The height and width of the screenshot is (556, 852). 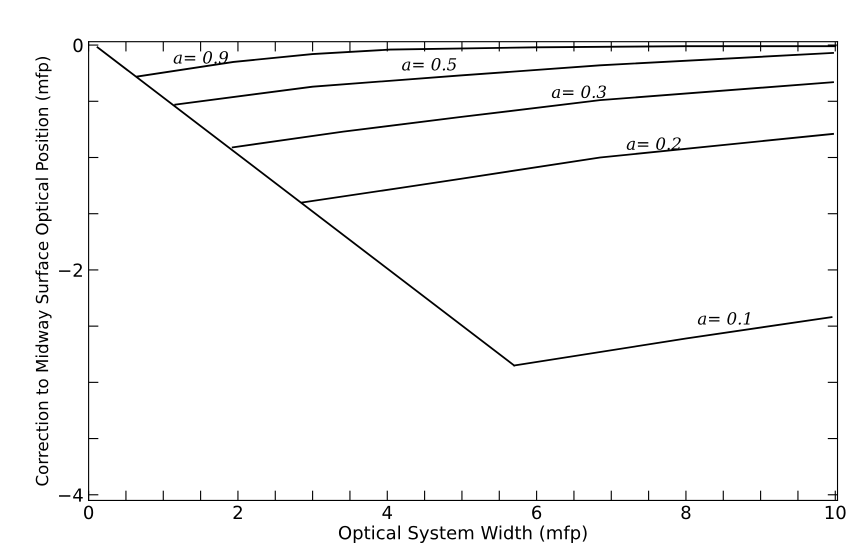 I want to click on x-tick-label: 0, so click(x=89, y=513).